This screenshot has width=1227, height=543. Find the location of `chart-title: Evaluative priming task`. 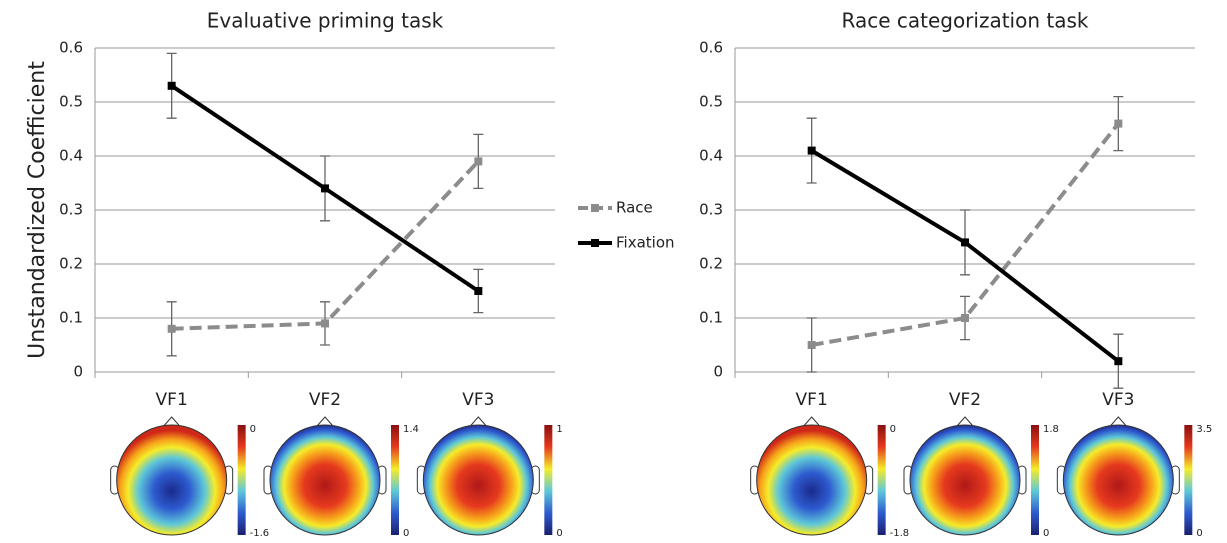

chart-title: Evaluative priming task is located at coordinates (325, 21).